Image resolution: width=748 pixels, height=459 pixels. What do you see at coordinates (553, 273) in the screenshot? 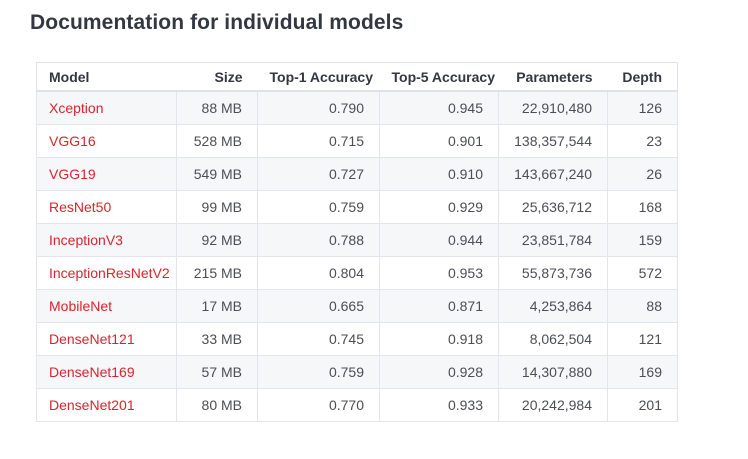
I see `parameters-cell: 55,873,736` at bounding box center [553, 273].